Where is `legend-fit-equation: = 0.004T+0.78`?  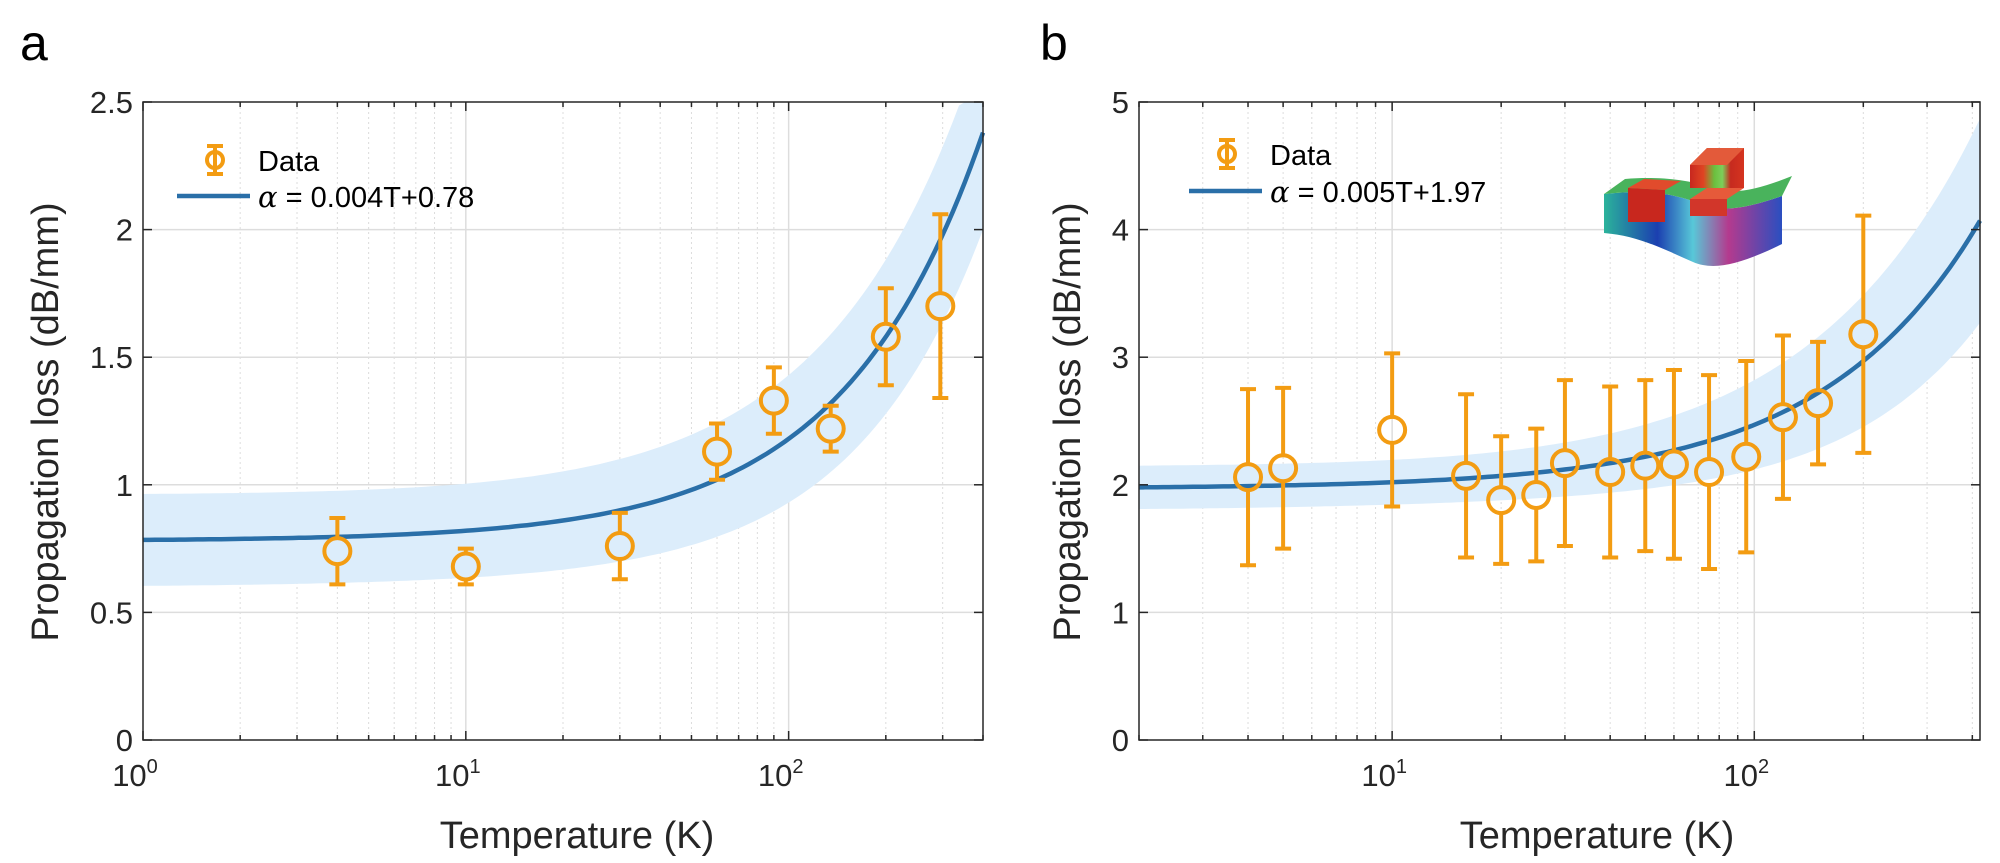 legend-fit-equation: = 0.004T+0.78 is located at coordinates (376, 198).